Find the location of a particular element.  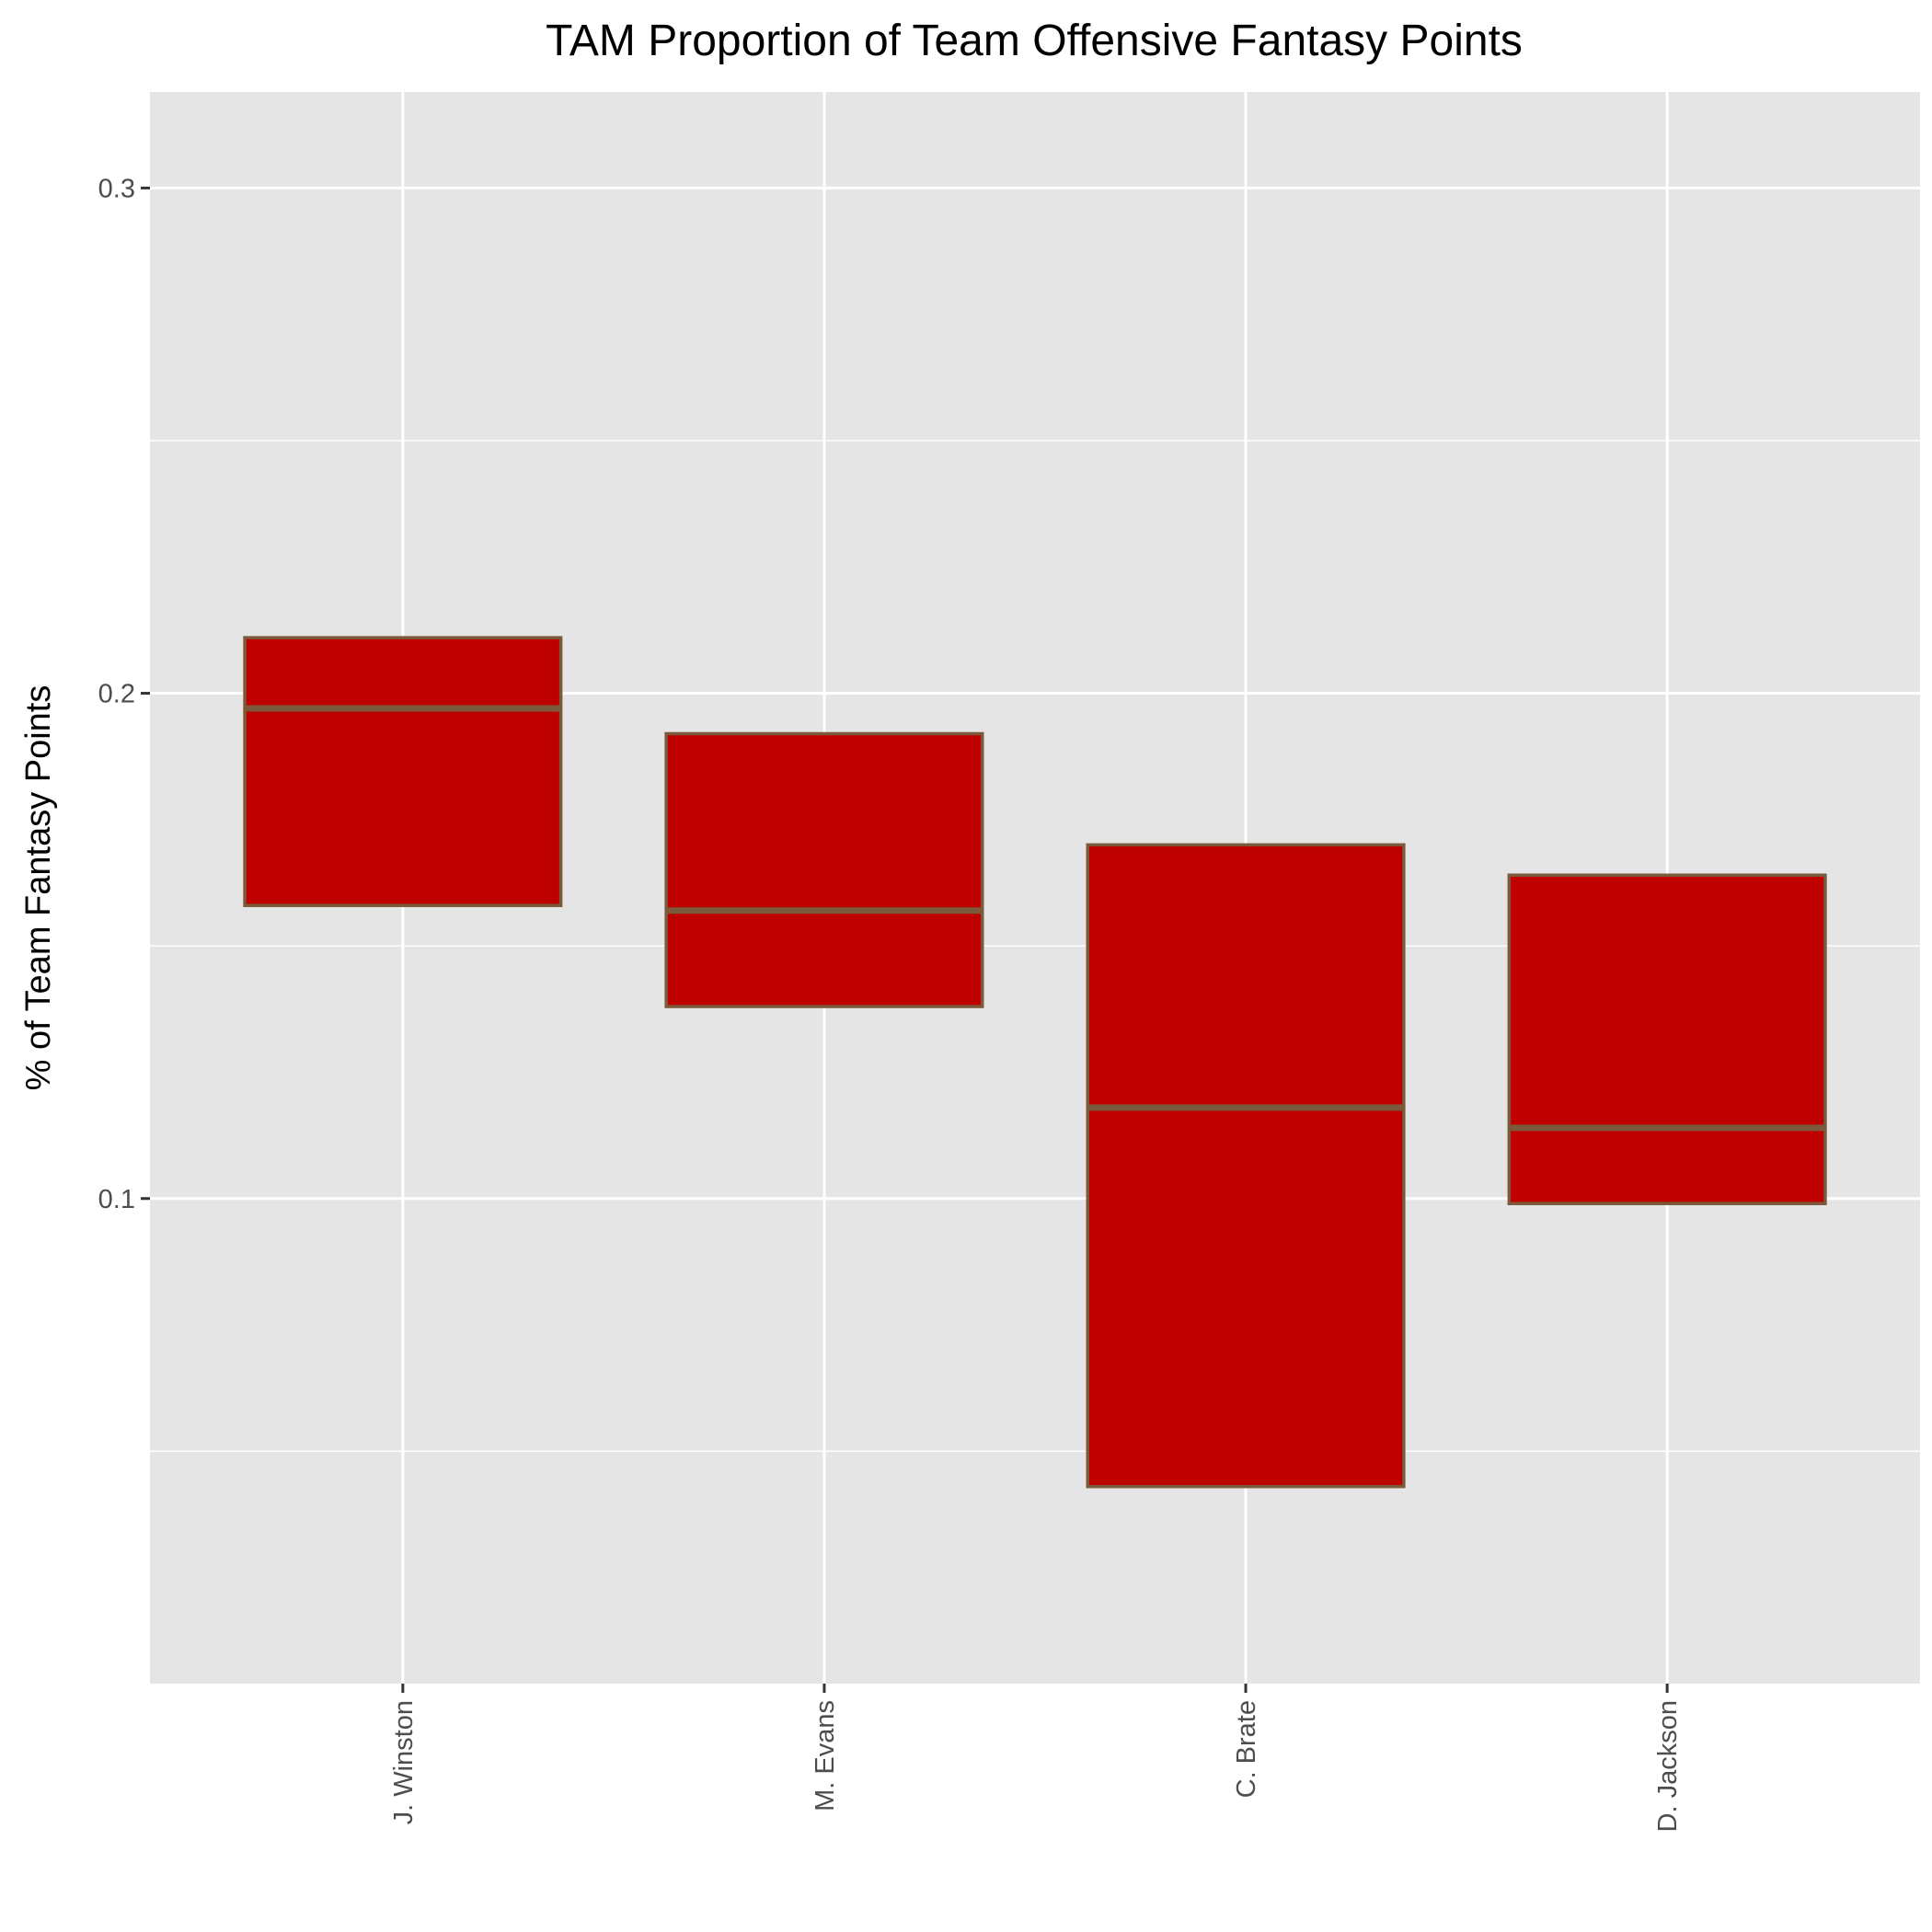

x-tick-label: C. Brate is located at coordinates (1246, 1749).